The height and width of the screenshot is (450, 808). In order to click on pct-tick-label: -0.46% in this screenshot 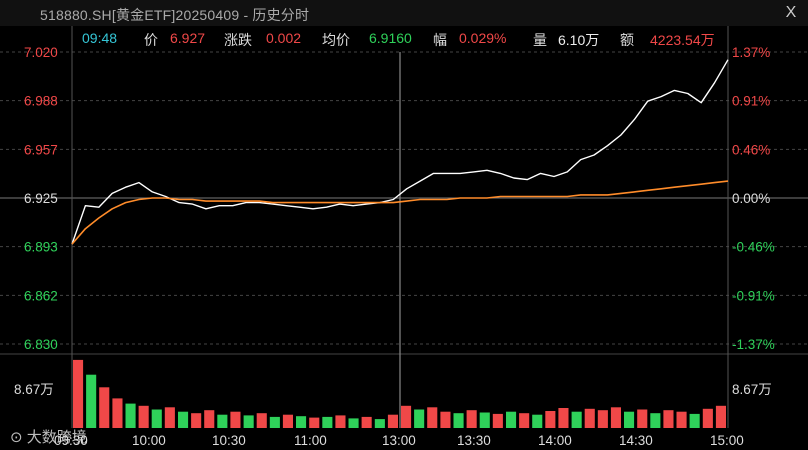, I will do `click(753, 247)`.